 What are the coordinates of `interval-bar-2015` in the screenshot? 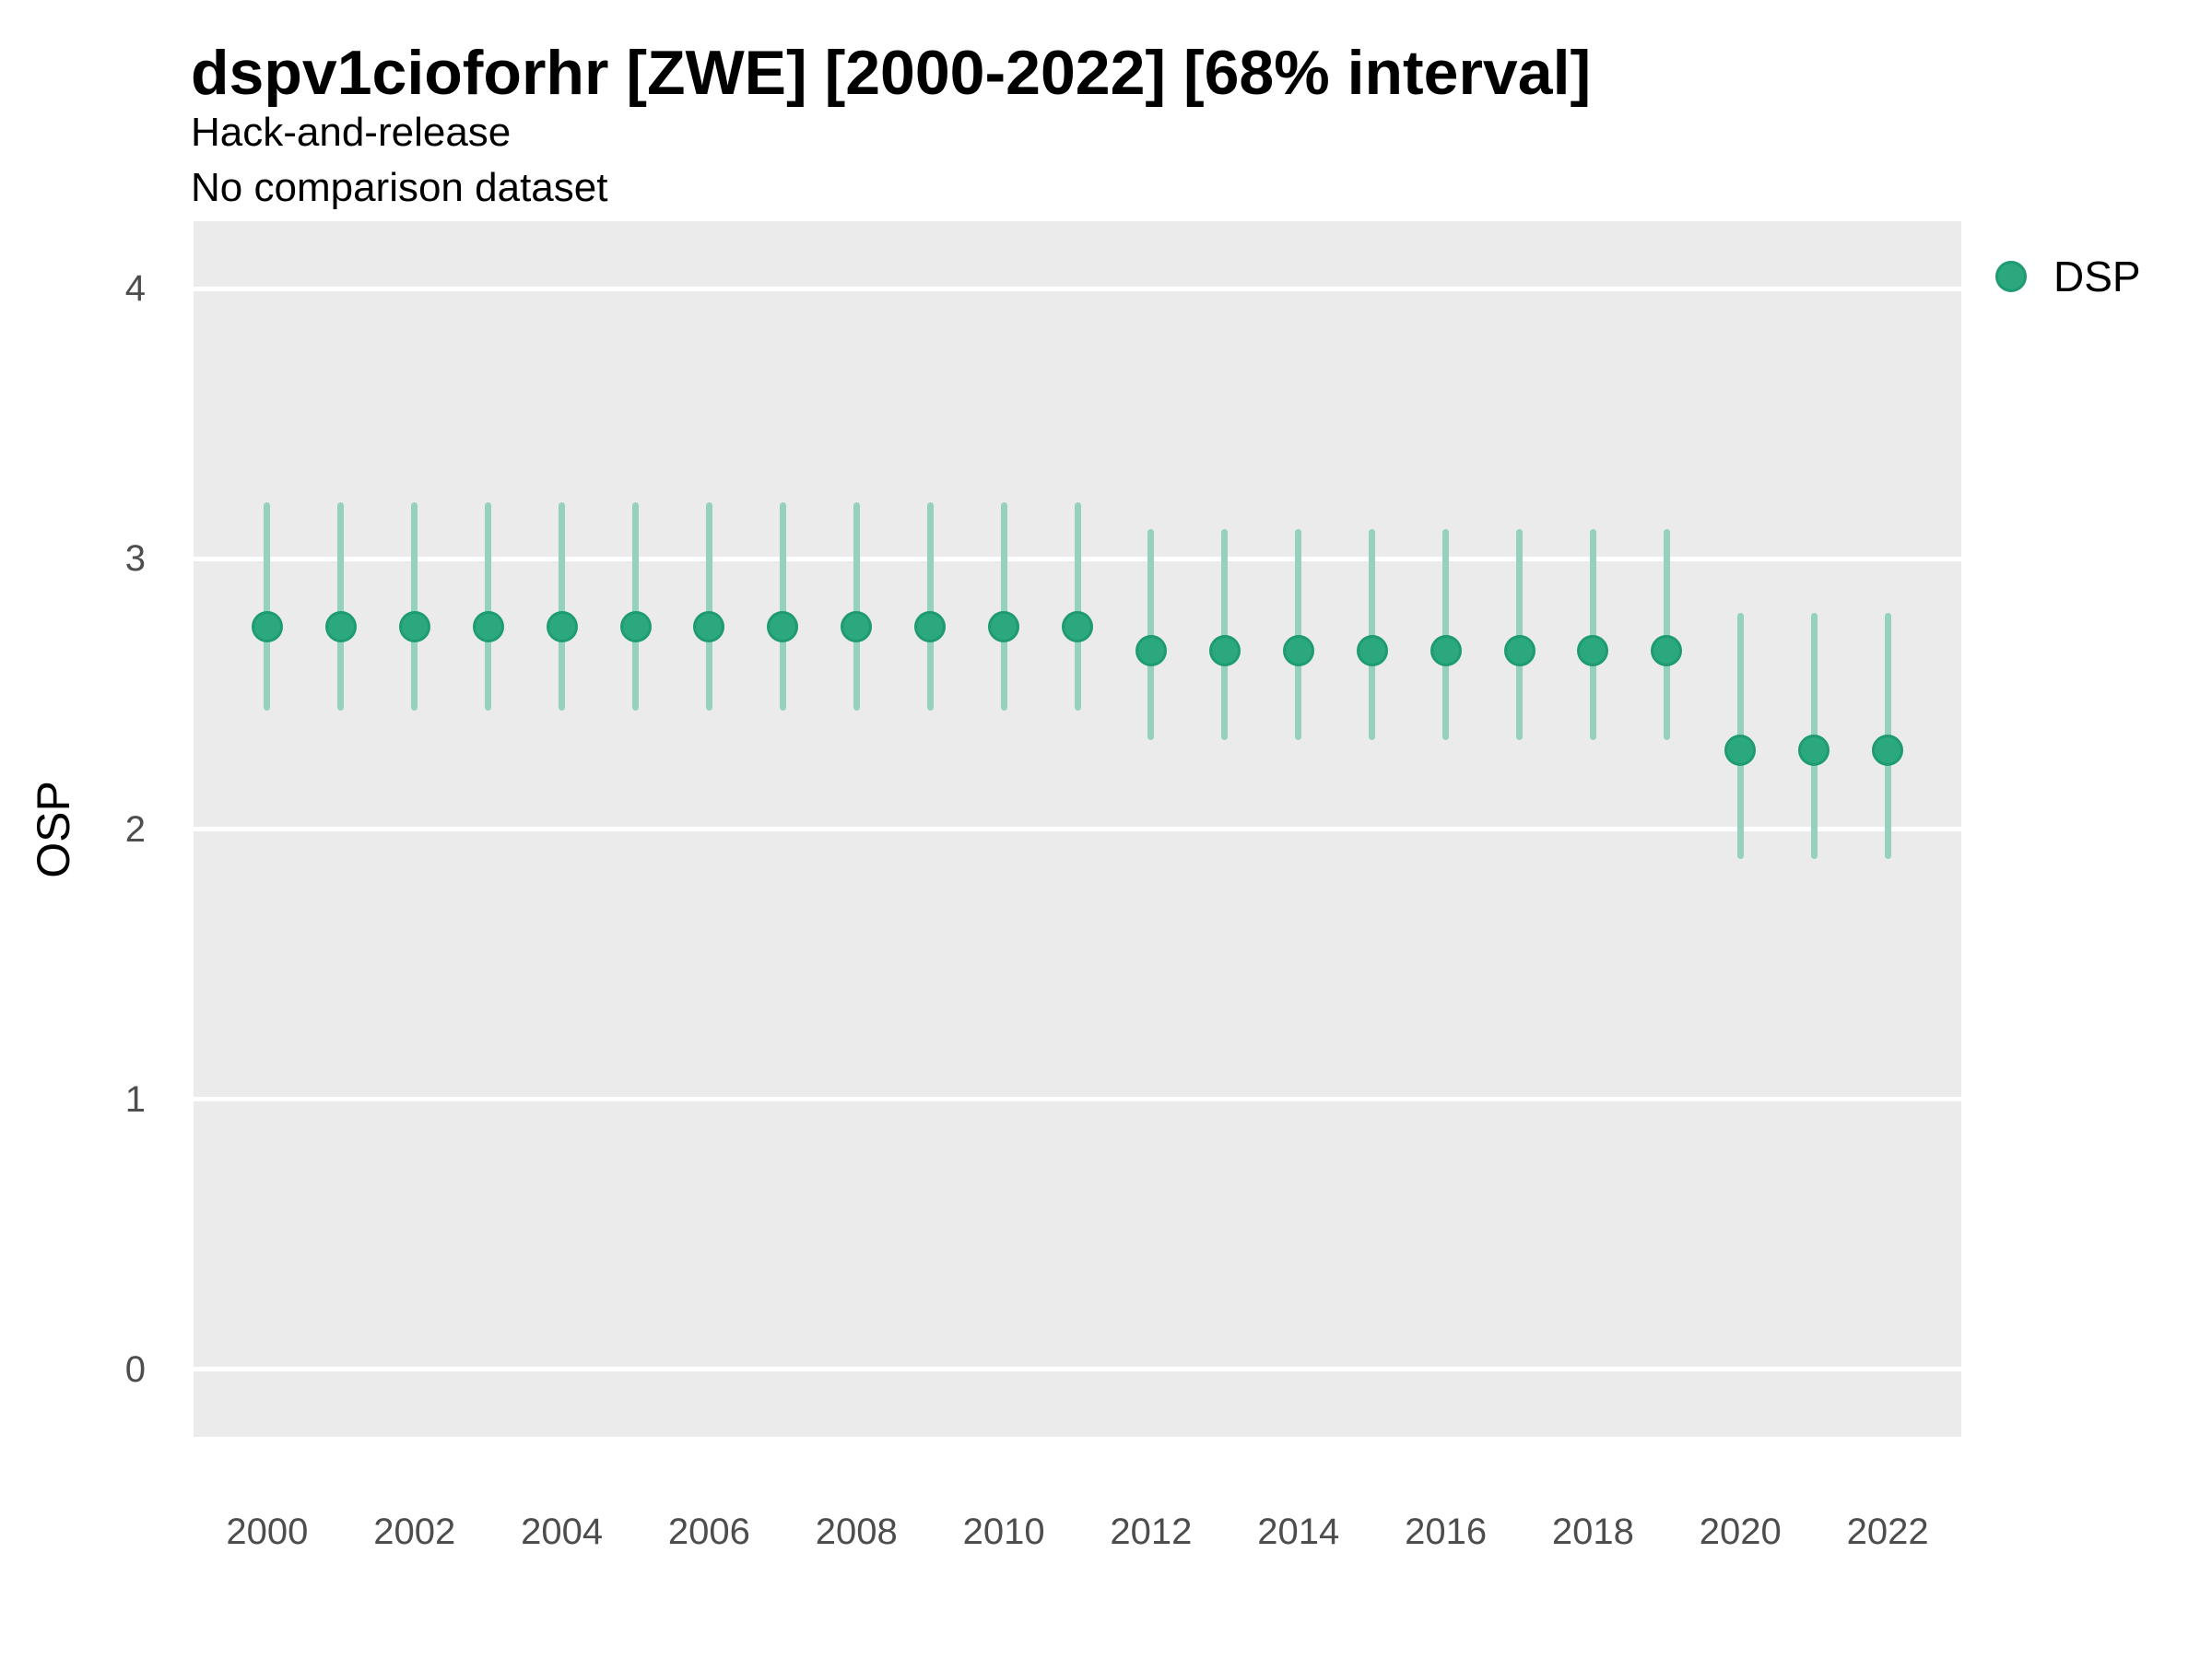 It's located at (1372, 634).